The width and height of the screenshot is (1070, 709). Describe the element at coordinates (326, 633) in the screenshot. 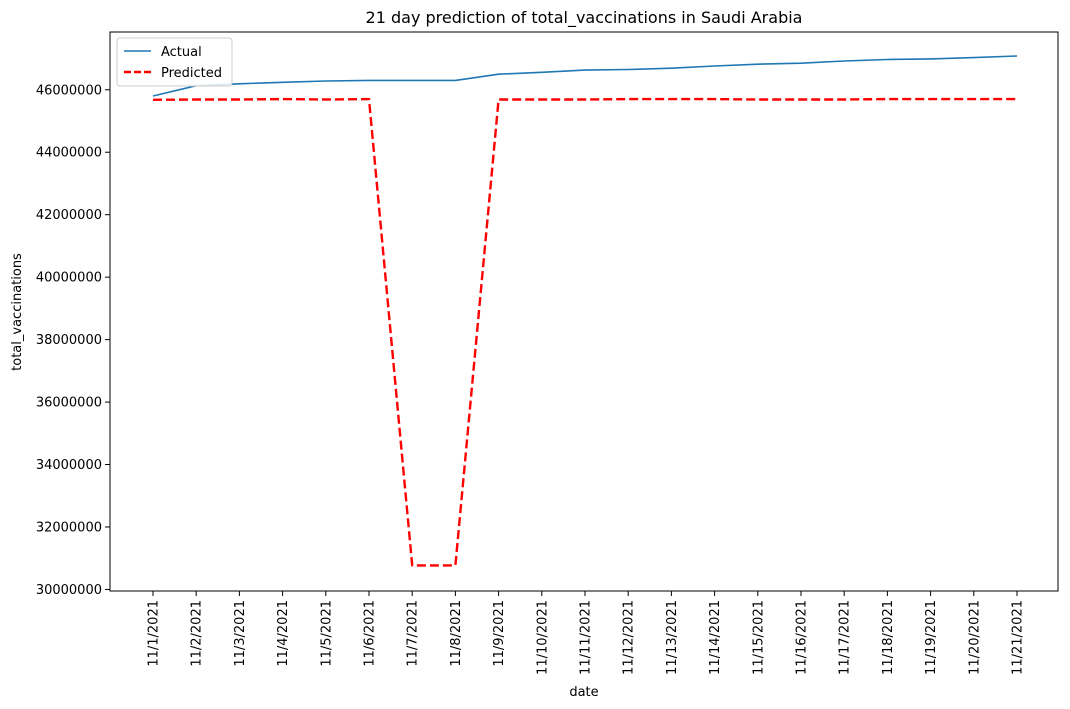

I see `x-tick-label: 11/5/2021` at that location.